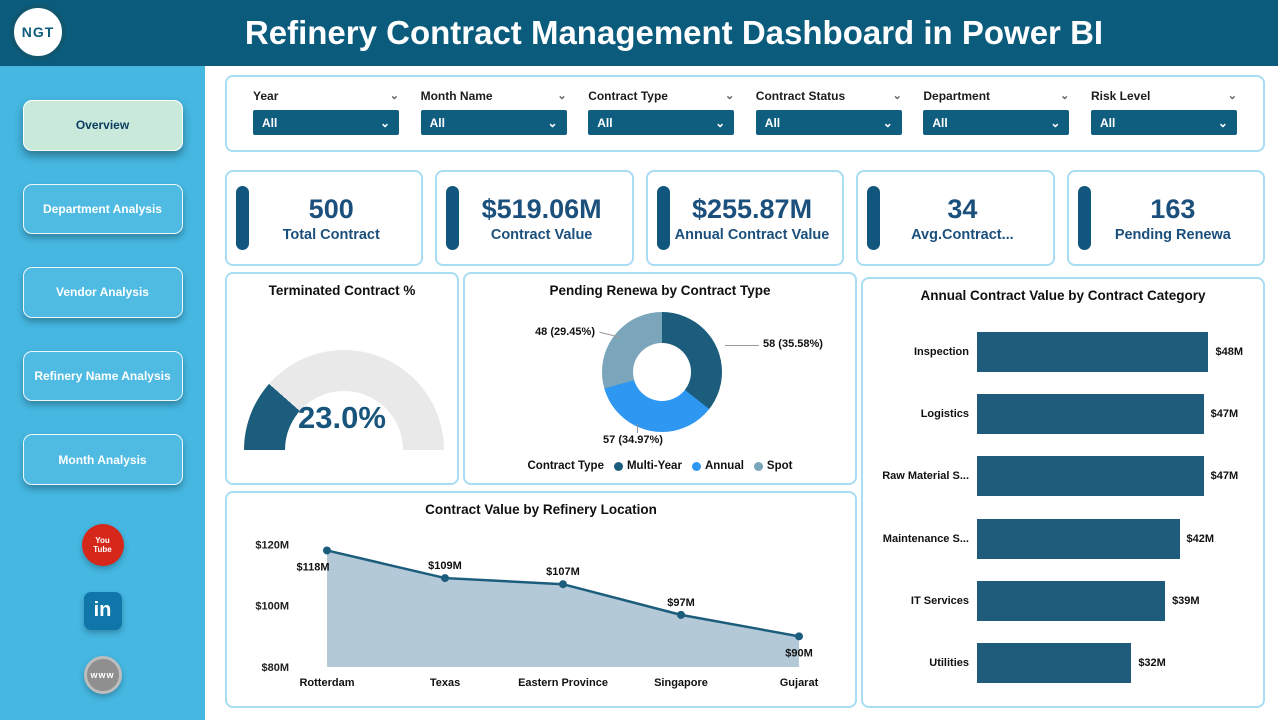 The image size is (1278, 720). I want to click on filter-dropdown-contract-status: All ⌄, so click(828, 122).